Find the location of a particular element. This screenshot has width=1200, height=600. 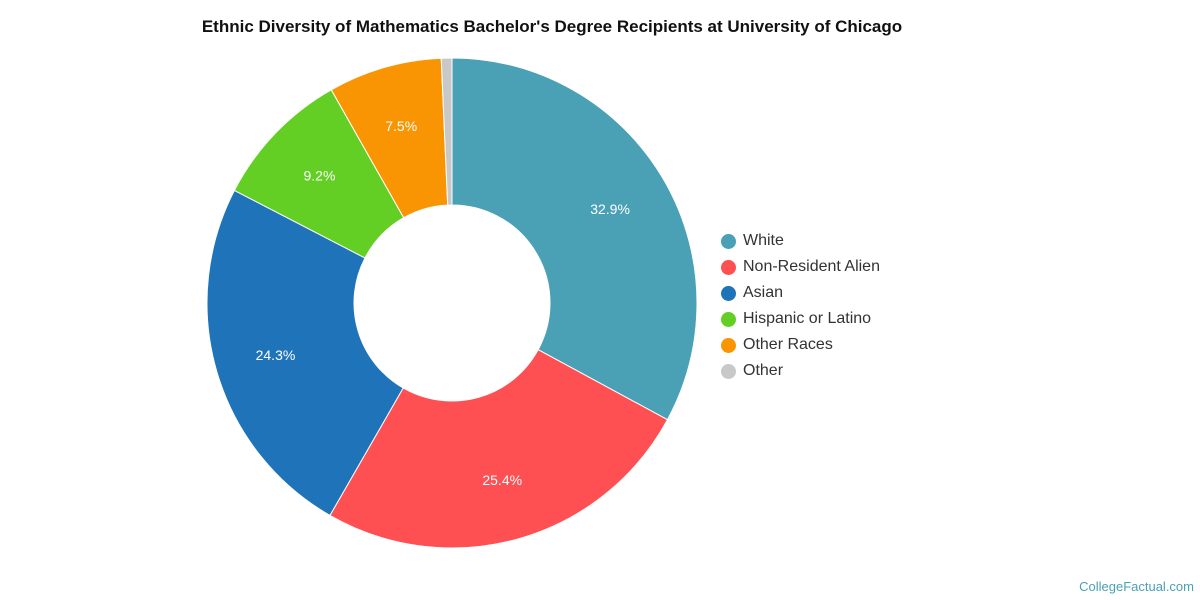

slice-label-white: 32.9% is located at coordinates (610, 209).